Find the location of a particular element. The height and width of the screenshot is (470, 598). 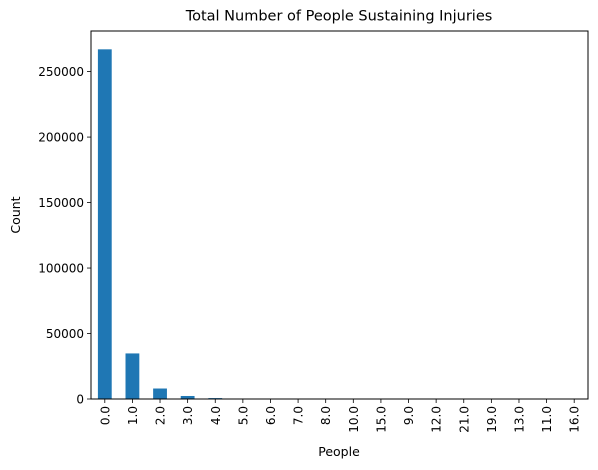

x-tick-label: 10.0 is located at coordinates (354, 419).